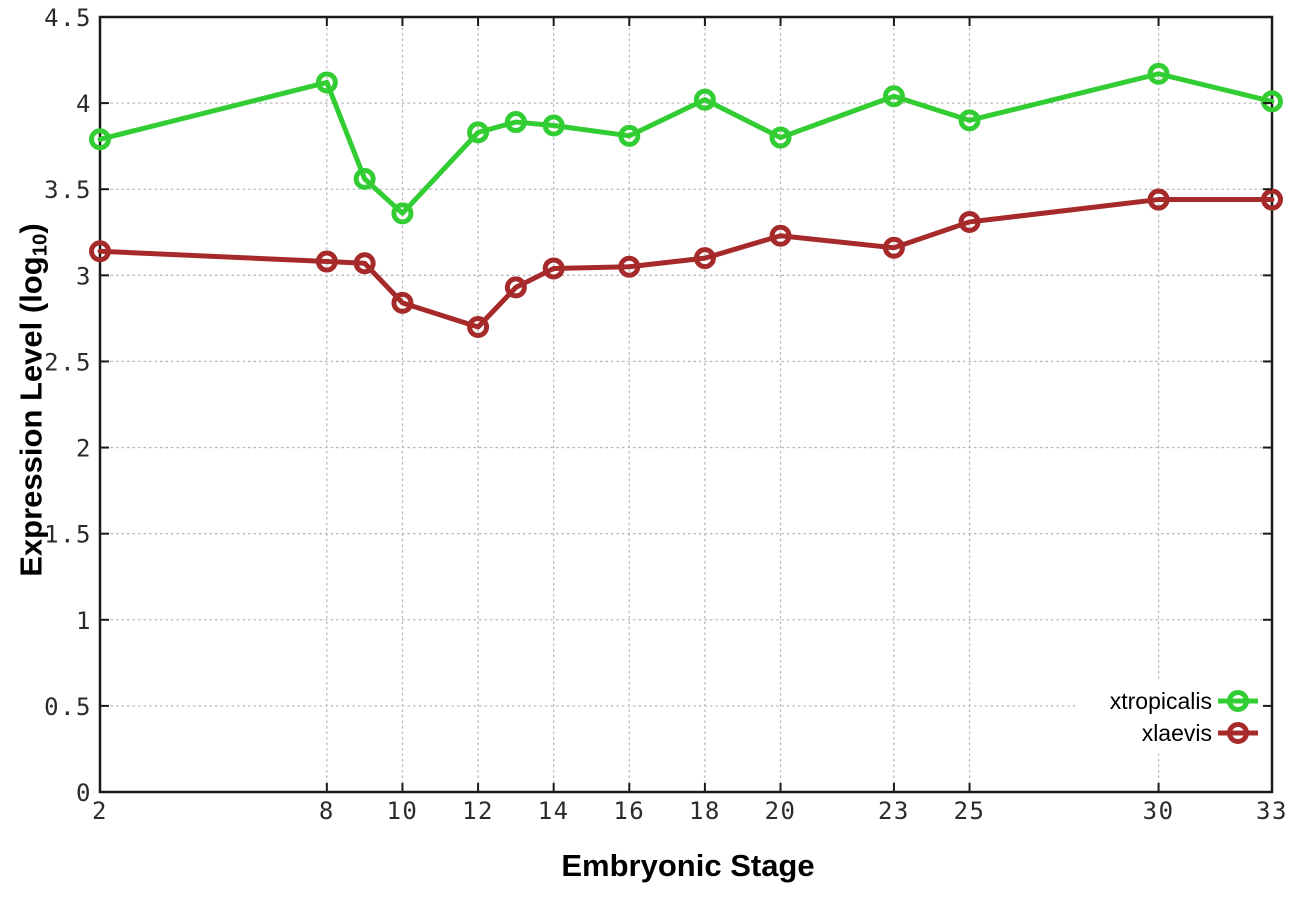 This screenshot has width=1296, height=907. Describe the element at coordinates (84, 276) in the screenshot. I see `y-tick-label: 3` at that location.